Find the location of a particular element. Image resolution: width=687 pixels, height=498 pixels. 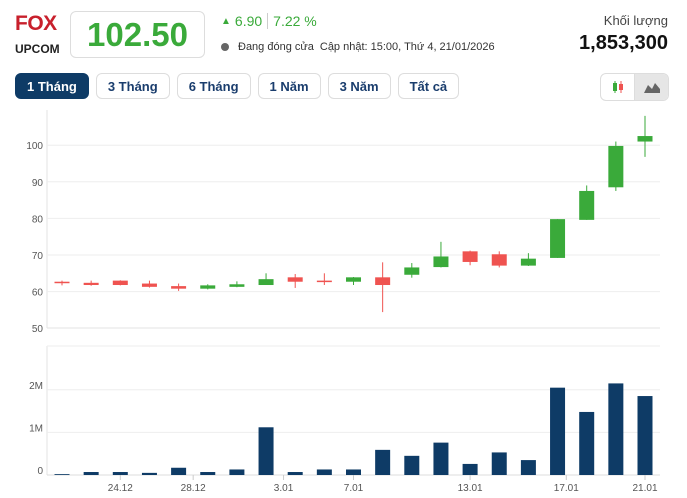

chart-type-toggle is located at coordinates (634, 87).